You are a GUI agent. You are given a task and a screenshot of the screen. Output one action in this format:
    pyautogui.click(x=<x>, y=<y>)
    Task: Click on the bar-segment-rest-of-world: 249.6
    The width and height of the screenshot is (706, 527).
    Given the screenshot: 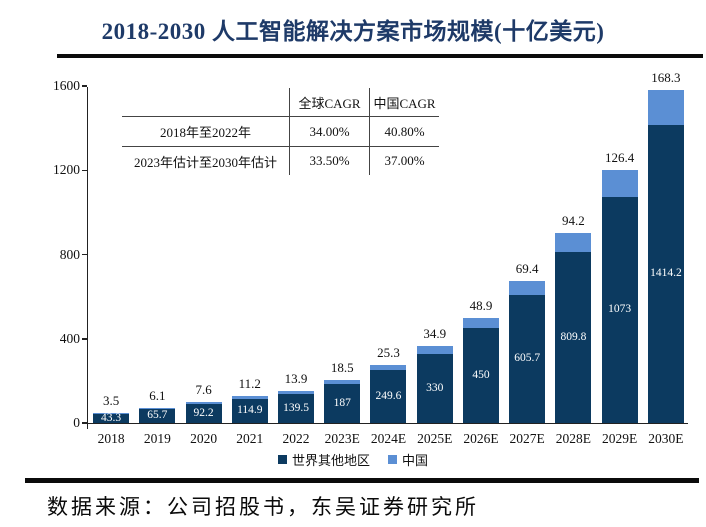 What is the action you would take?
    pyautogui.click(x=388, y=396)
    